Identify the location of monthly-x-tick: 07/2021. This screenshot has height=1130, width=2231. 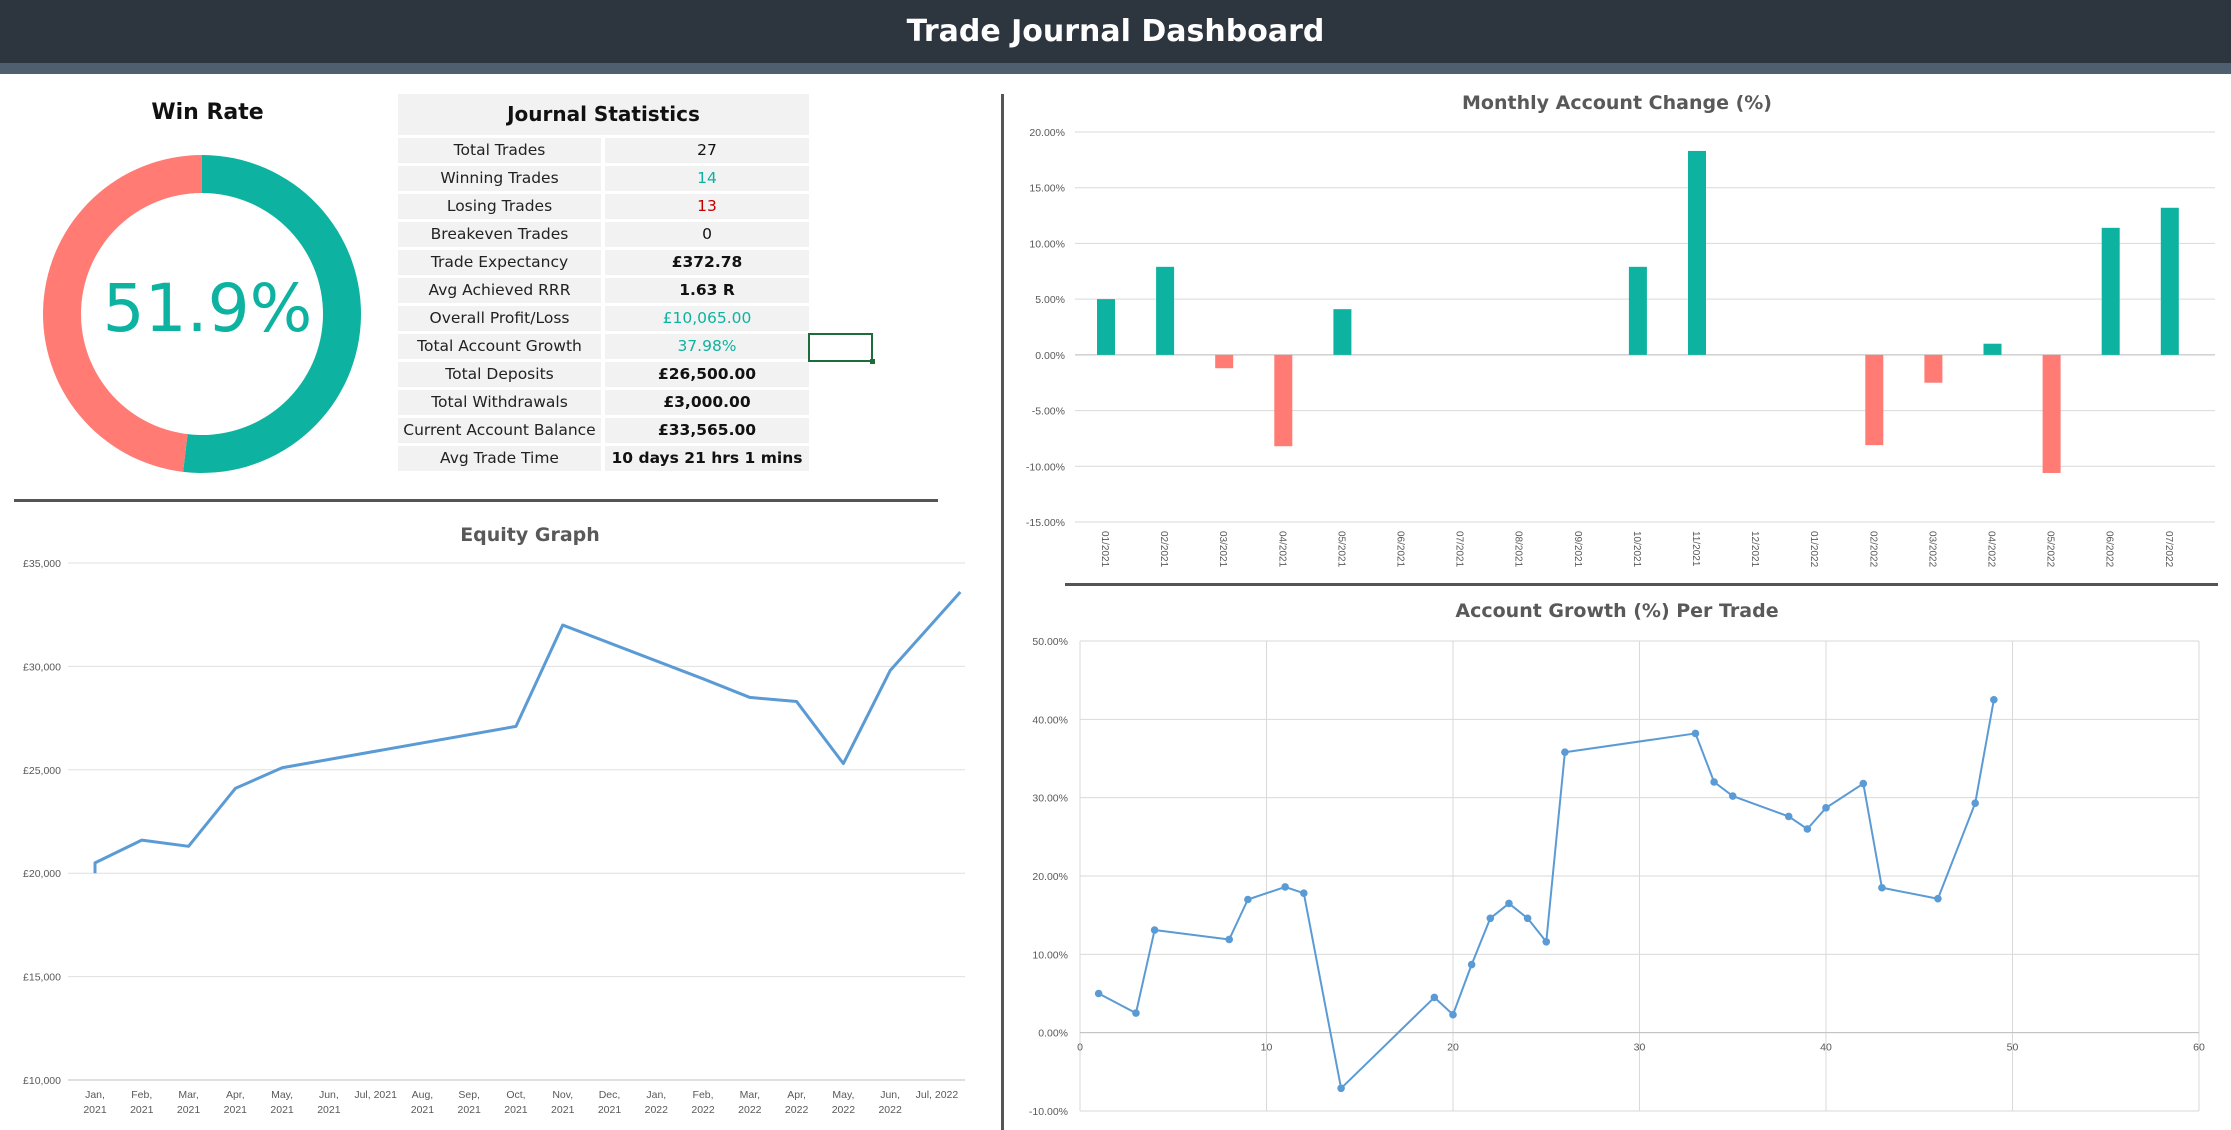
(1459, 549).